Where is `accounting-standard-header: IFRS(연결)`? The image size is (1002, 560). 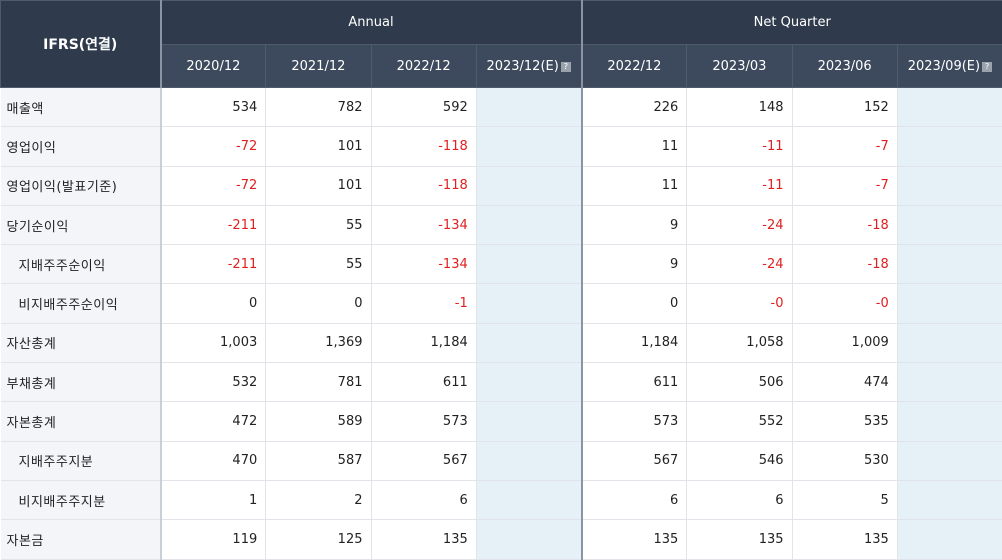
accounting-standard-header: IFRS(연결) is located at coordinates (81, 44).